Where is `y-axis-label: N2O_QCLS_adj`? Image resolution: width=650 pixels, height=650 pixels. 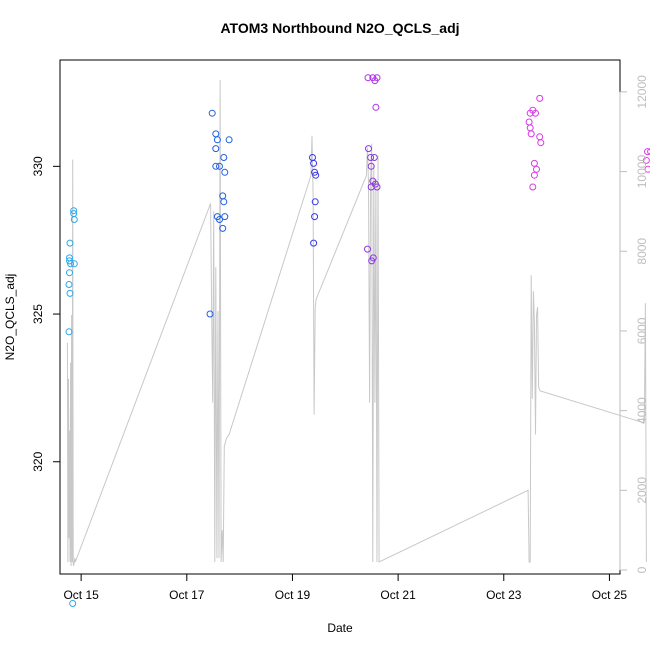 y-axis-label: N2O_QCLS_adj is located at coordinates (10, 317).